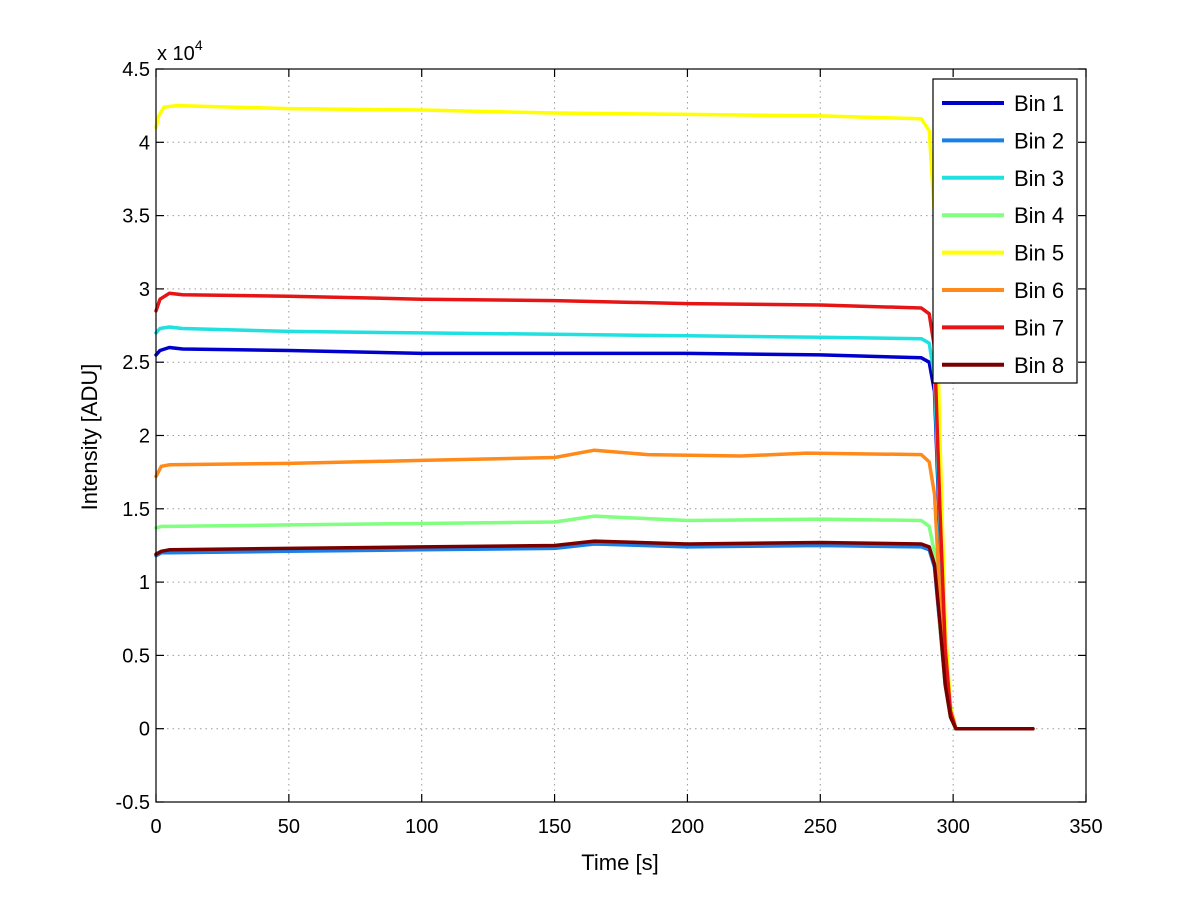  I want to click on legend-label-bin-3: Bin 3, so click(1039, 178).